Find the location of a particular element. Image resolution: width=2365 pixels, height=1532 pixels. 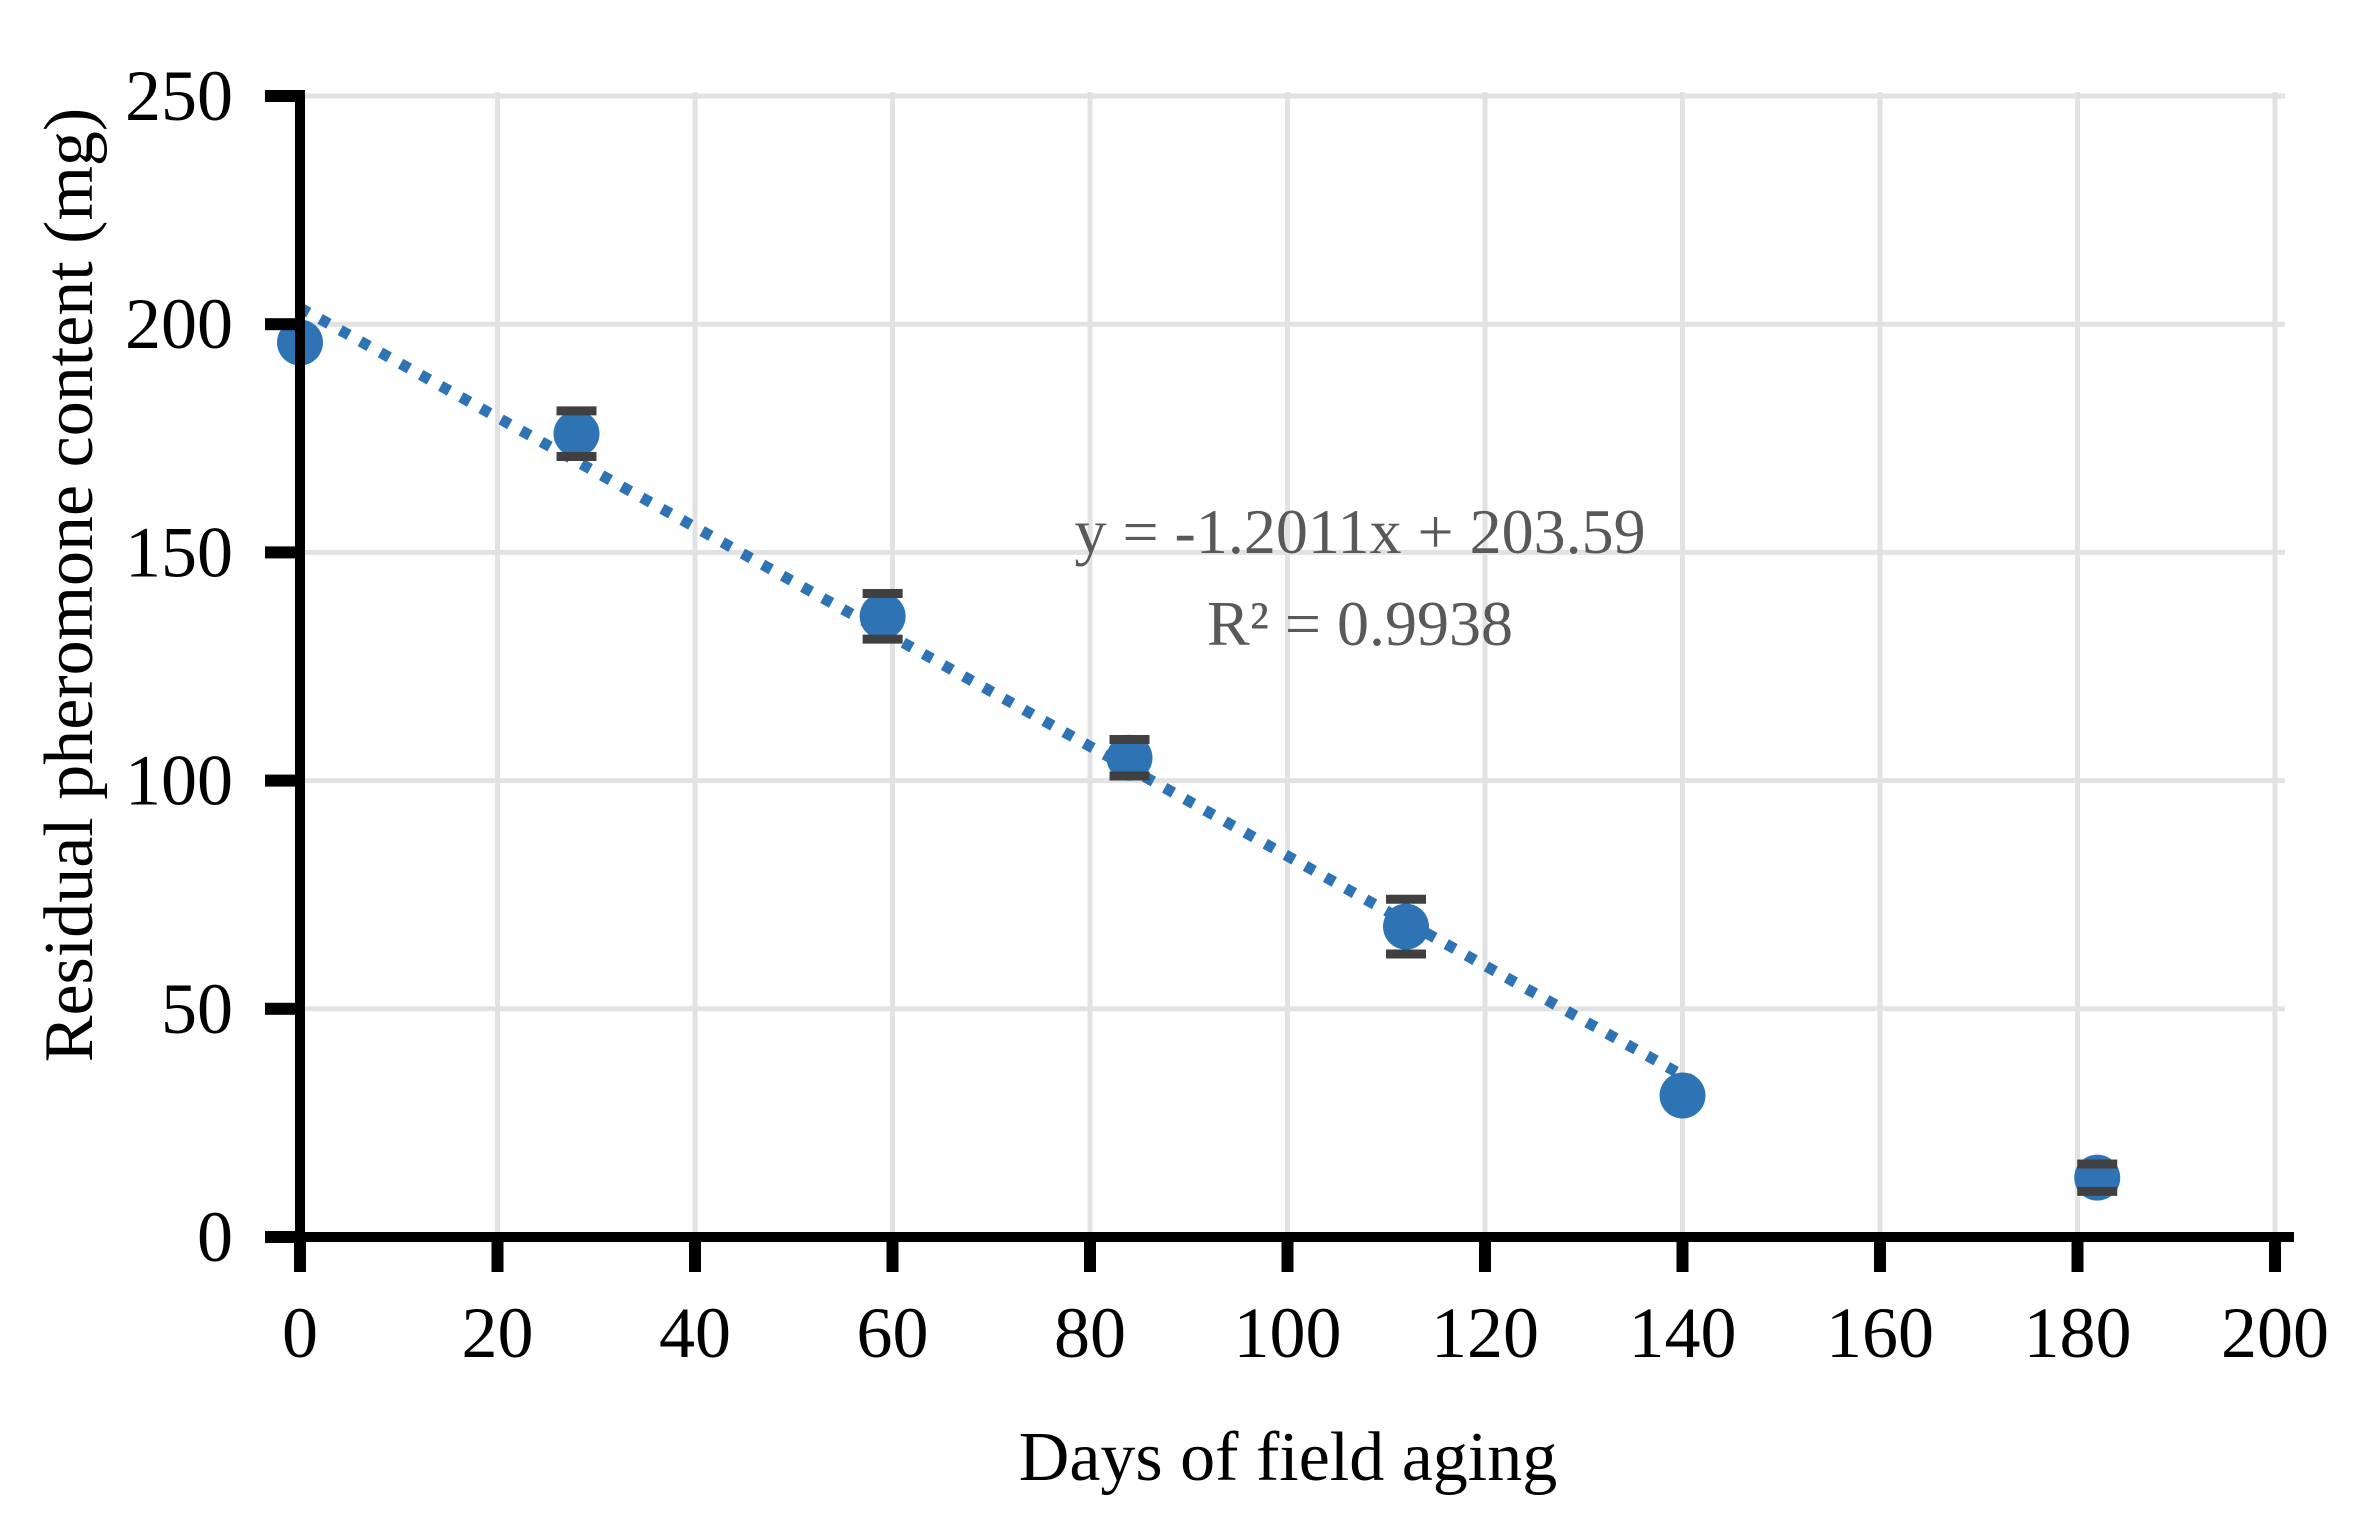

y-axis-title: Residual pheromone content (mg) is located at coordinates (69, 585).